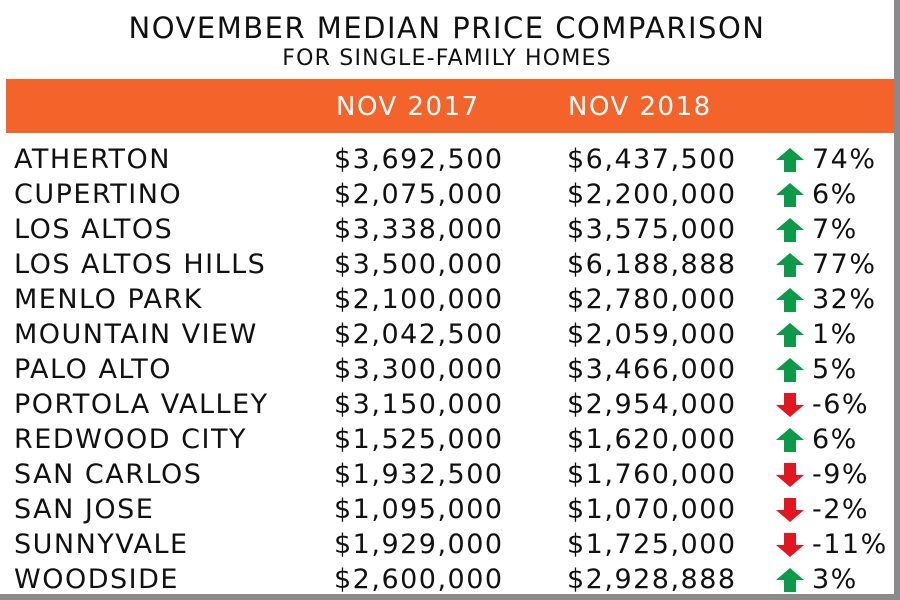 This screenshot has width=900, height=600. Describe the element at coordinates (108, 474) in the screenshot. I see `city-name: SAN CARLOS` at that location.